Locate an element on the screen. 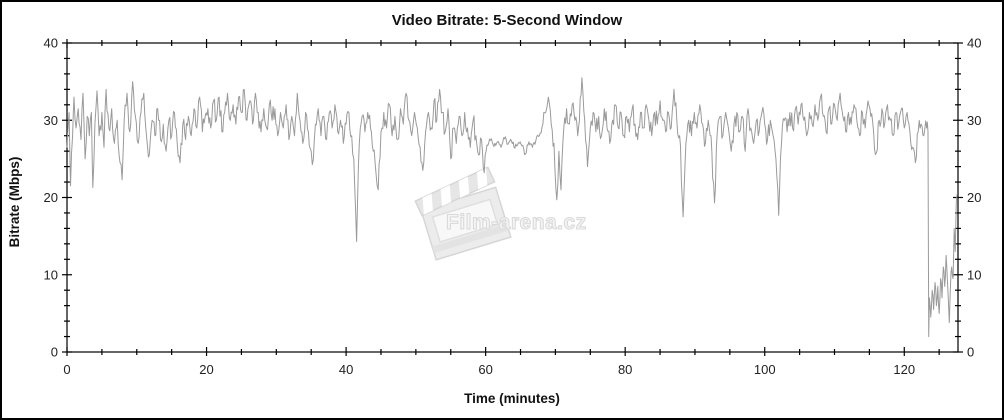 This screenshot has height=420, width=1004. y-tick-label: 30 is located at coordinates (51, 120).